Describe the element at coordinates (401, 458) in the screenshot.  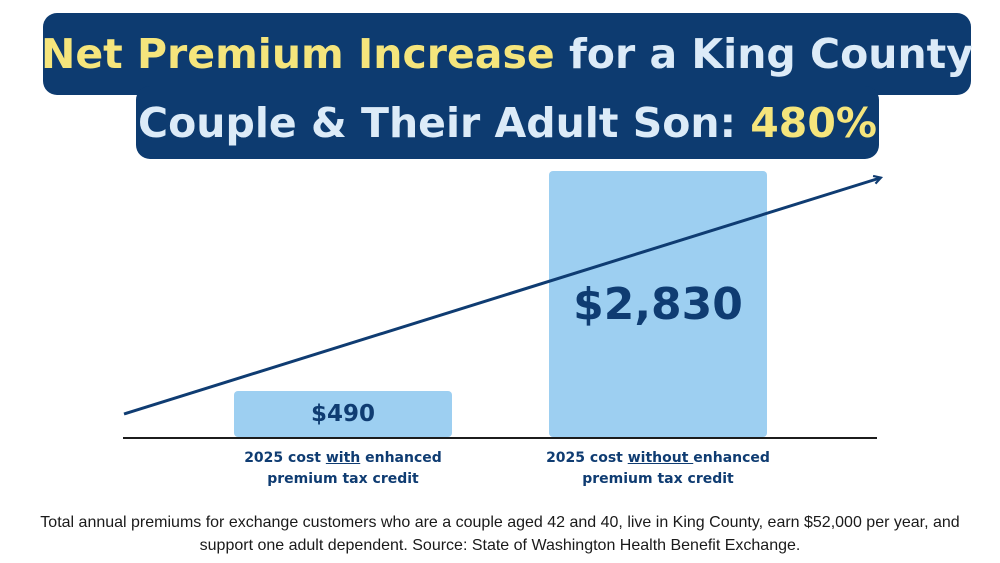
I see `cat1-post: enhanced` at that location.